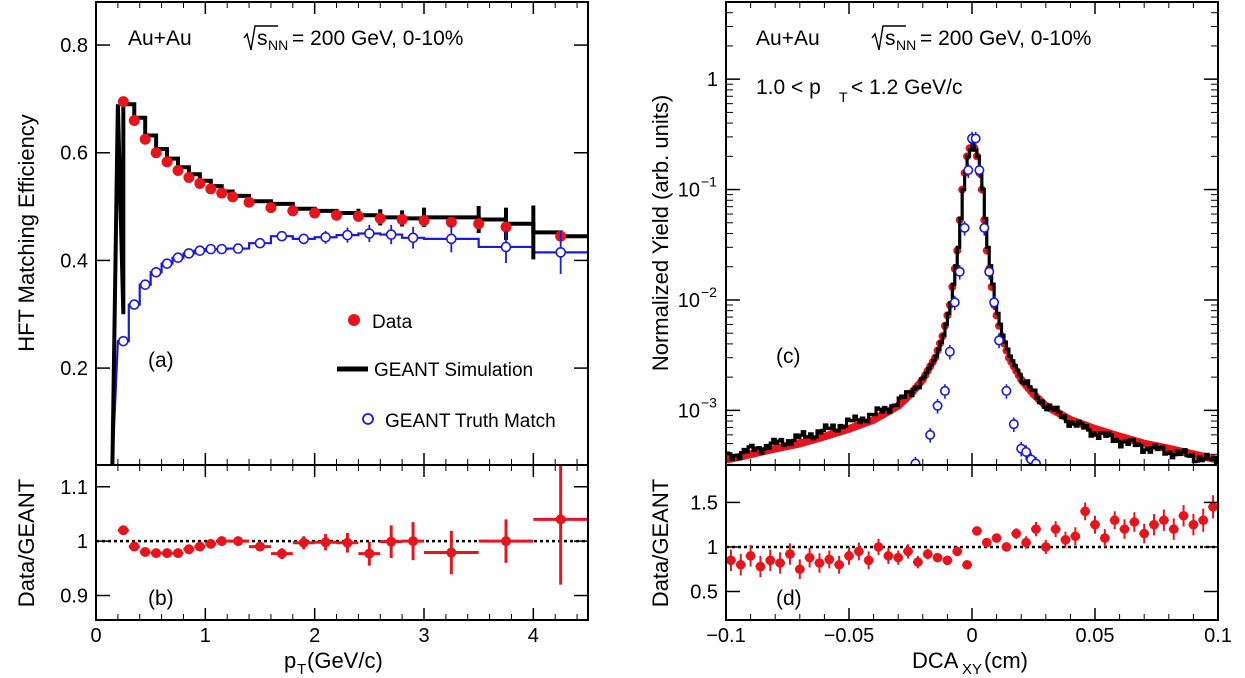 The width and height of the screenshot is (1245, 678). I want to click on right-bottom-ylabel: Data/GEANT, so click(660, 543).